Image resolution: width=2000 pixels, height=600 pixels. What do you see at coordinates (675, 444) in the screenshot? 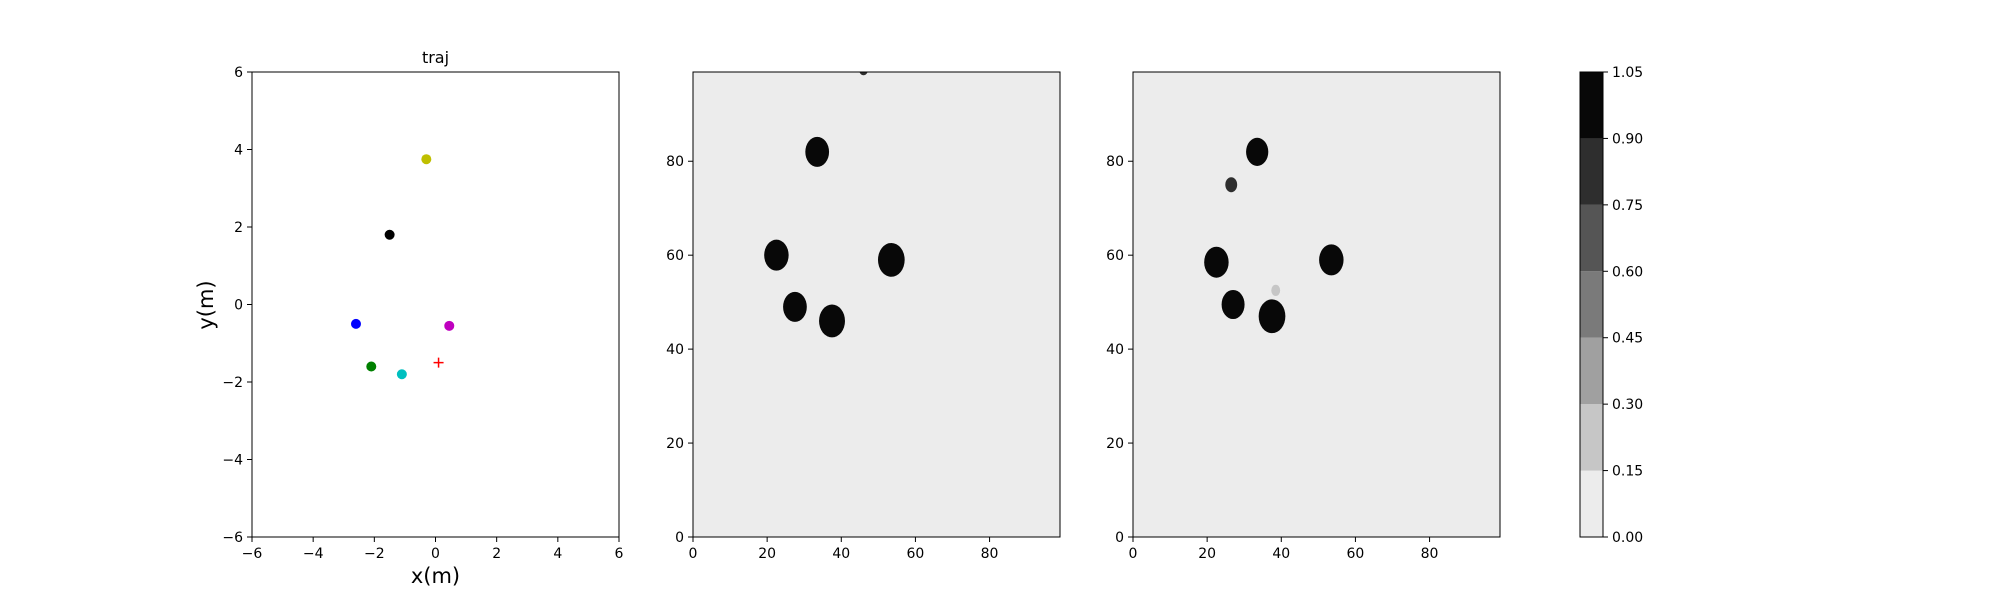
I see `p-1-y-tick-label: 20` at bounding box center [675, 444].